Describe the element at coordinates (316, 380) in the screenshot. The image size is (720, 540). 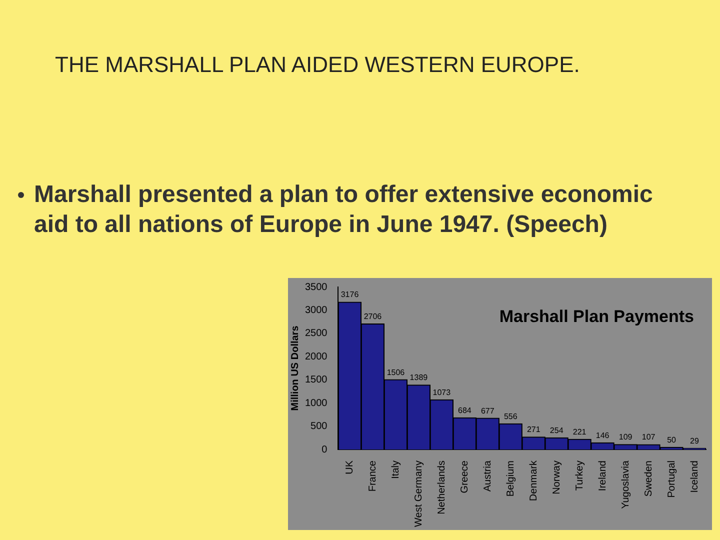
I see `y-tick-label: 1500` at that location.